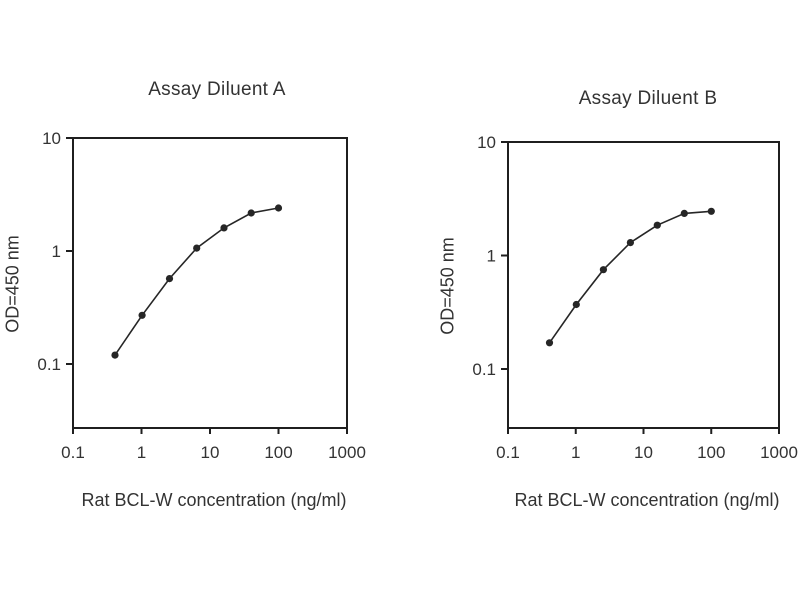  Describe the element at coordinates (214, 500) in the screenshot. I see `chart-a-xlabel: Rat BCL-W concentration (ng/ml)` at that location.